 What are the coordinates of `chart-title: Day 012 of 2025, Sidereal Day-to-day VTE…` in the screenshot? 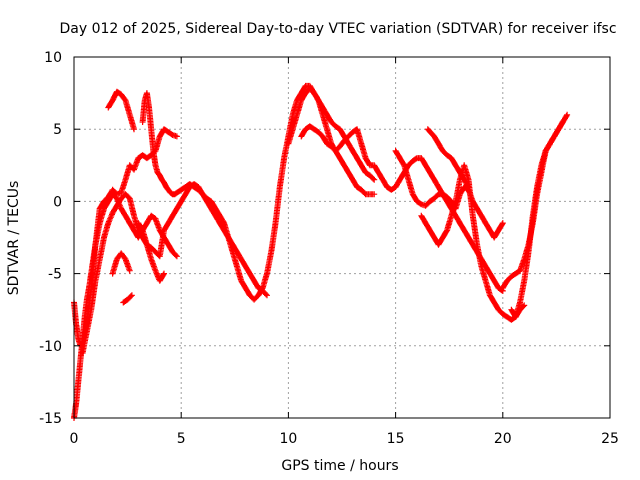 It's located at (337, 29).